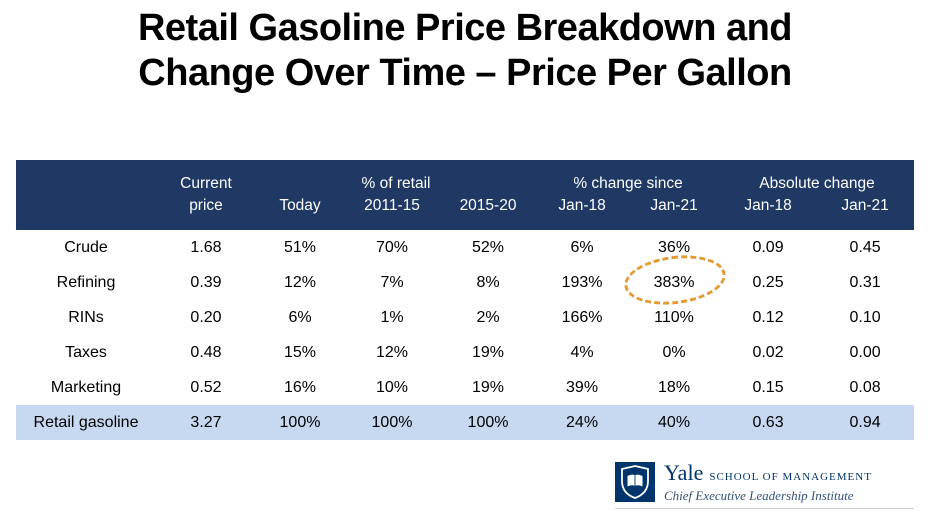 This screenshot has width=930, height=523. I want to click on school-of-management-label: SCHOOL OF MANAGEMENT, so click(790, 477).